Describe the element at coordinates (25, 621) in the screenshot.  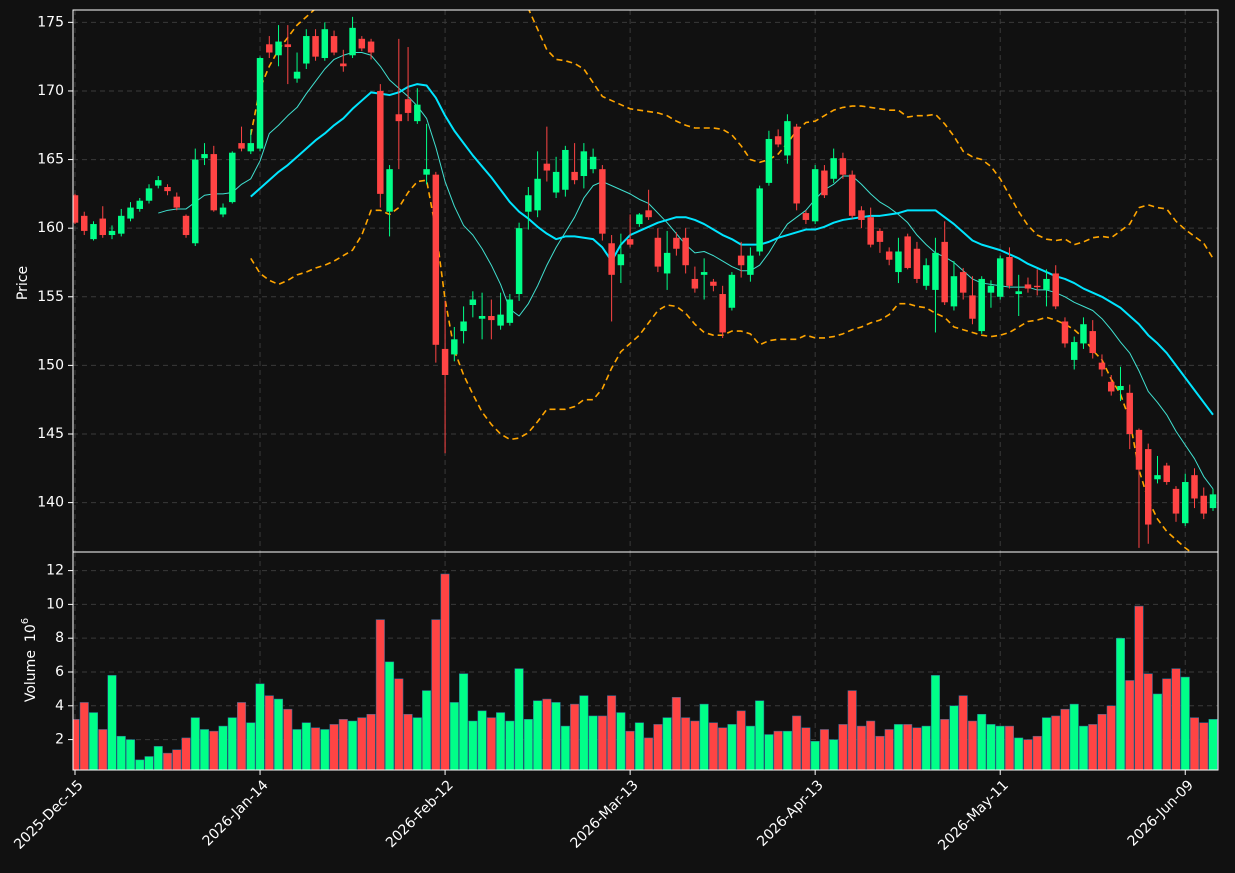
I see `volume-scale-exponent: 6` at that location.